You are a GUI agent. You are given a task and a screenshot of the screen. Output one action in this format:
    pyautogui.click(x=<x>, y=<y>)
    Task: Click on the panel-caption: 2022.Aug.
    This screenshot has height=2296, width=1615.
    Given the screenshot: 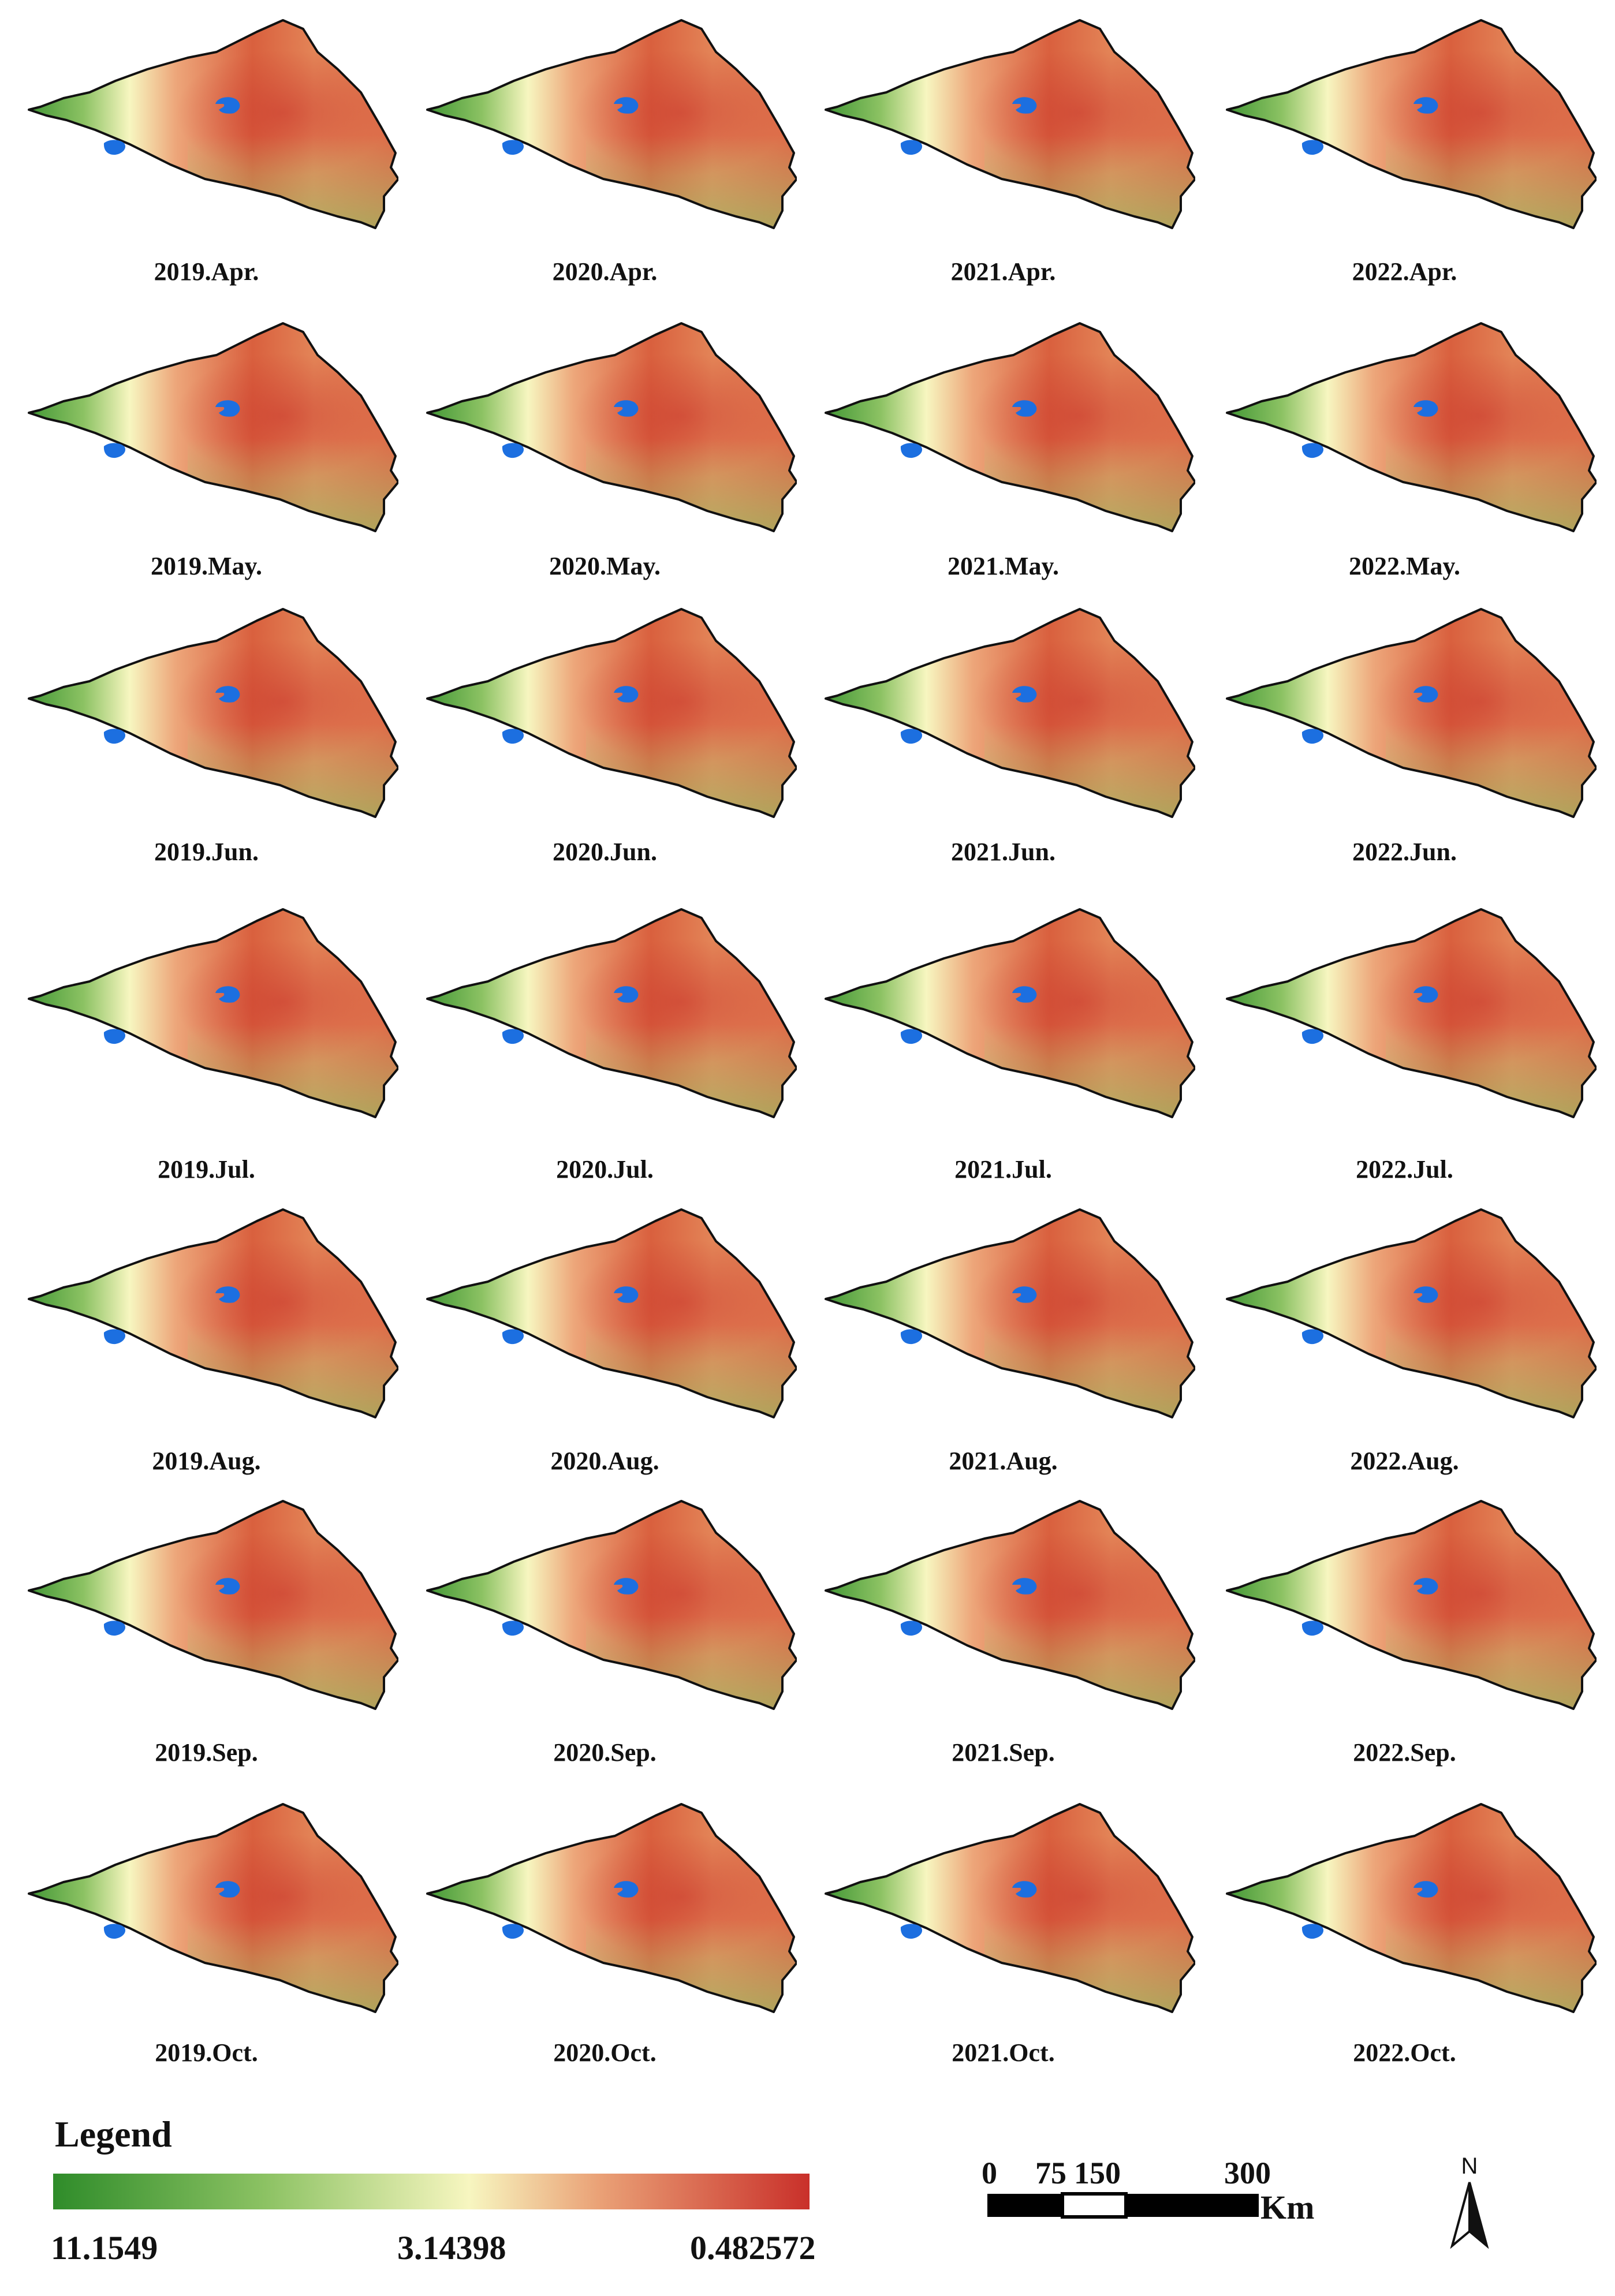 What is the action you would take?
    pyautogui.click(x=1404, y=1461)
    